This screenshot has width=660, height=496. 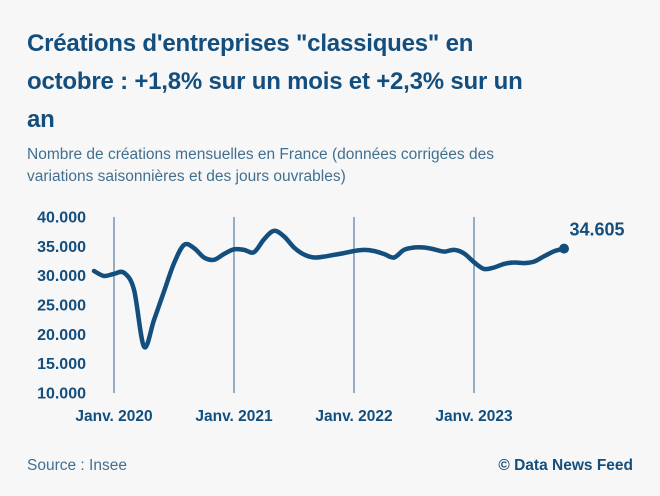 What do you see at coordinates (61, 218) in the screenshot?
I see `y-tick-label: 40.000` at bounding box center [61, 218].